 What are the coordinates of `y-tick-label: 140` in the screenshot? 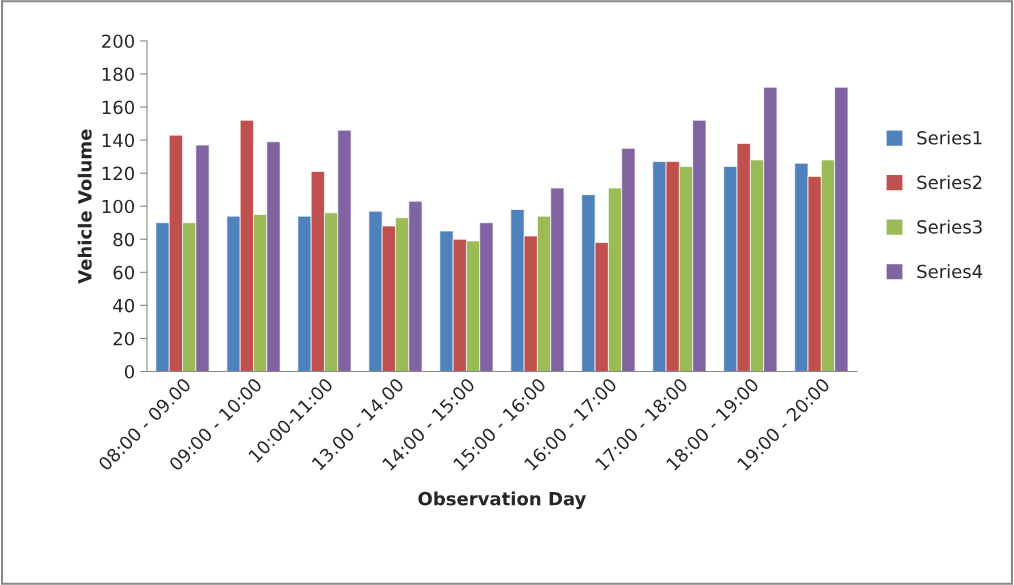 It's located at (118, 140).